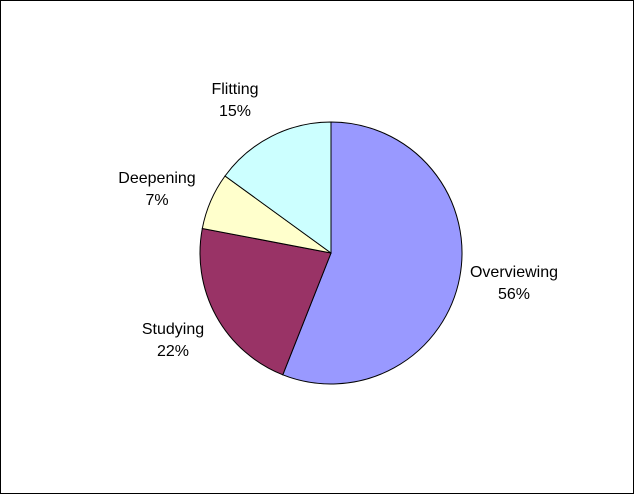 The width and height of the screenshot is (634, 495). I want to click on slice-percent-studying: 22%, so click(173, 351).